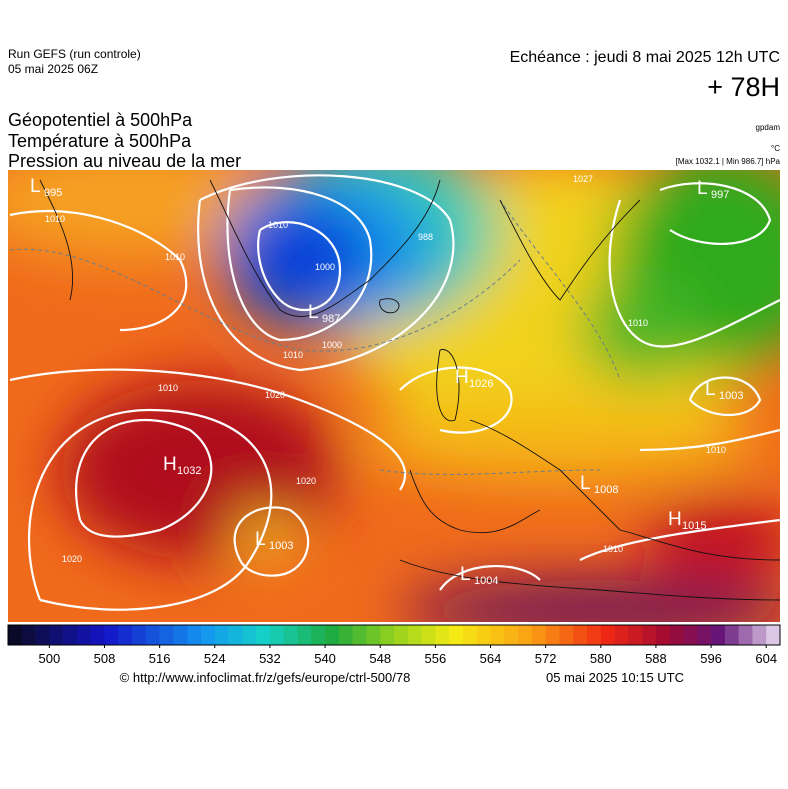  I want to click on colorbar-frame, so click(394, 635).